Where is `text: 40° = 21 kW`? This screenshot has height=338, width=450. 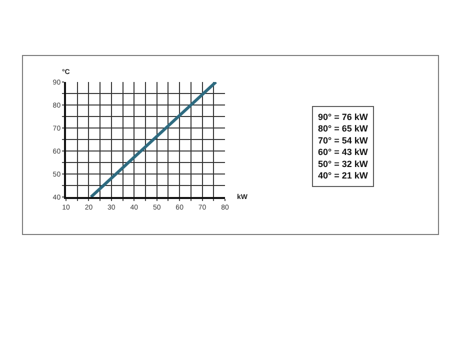
text: 40° = 21 kW is located at coordinates (343, 175).